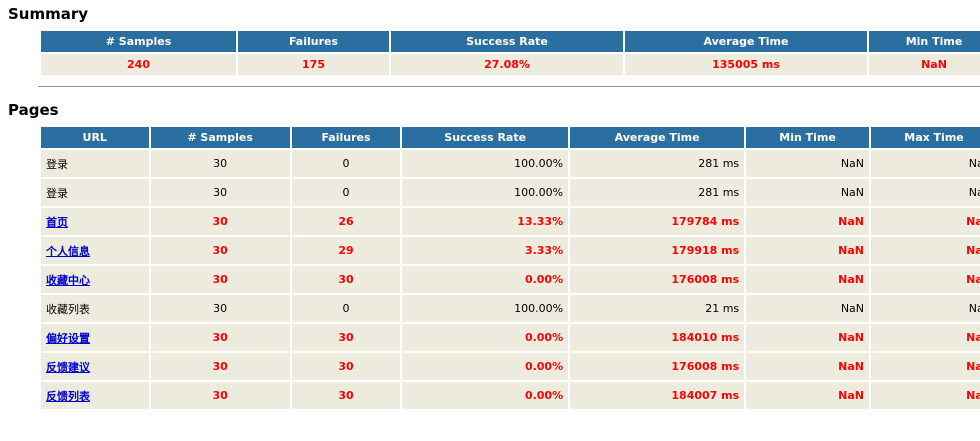  I want to click on url-link: 收藏中心, so click(68, 280).